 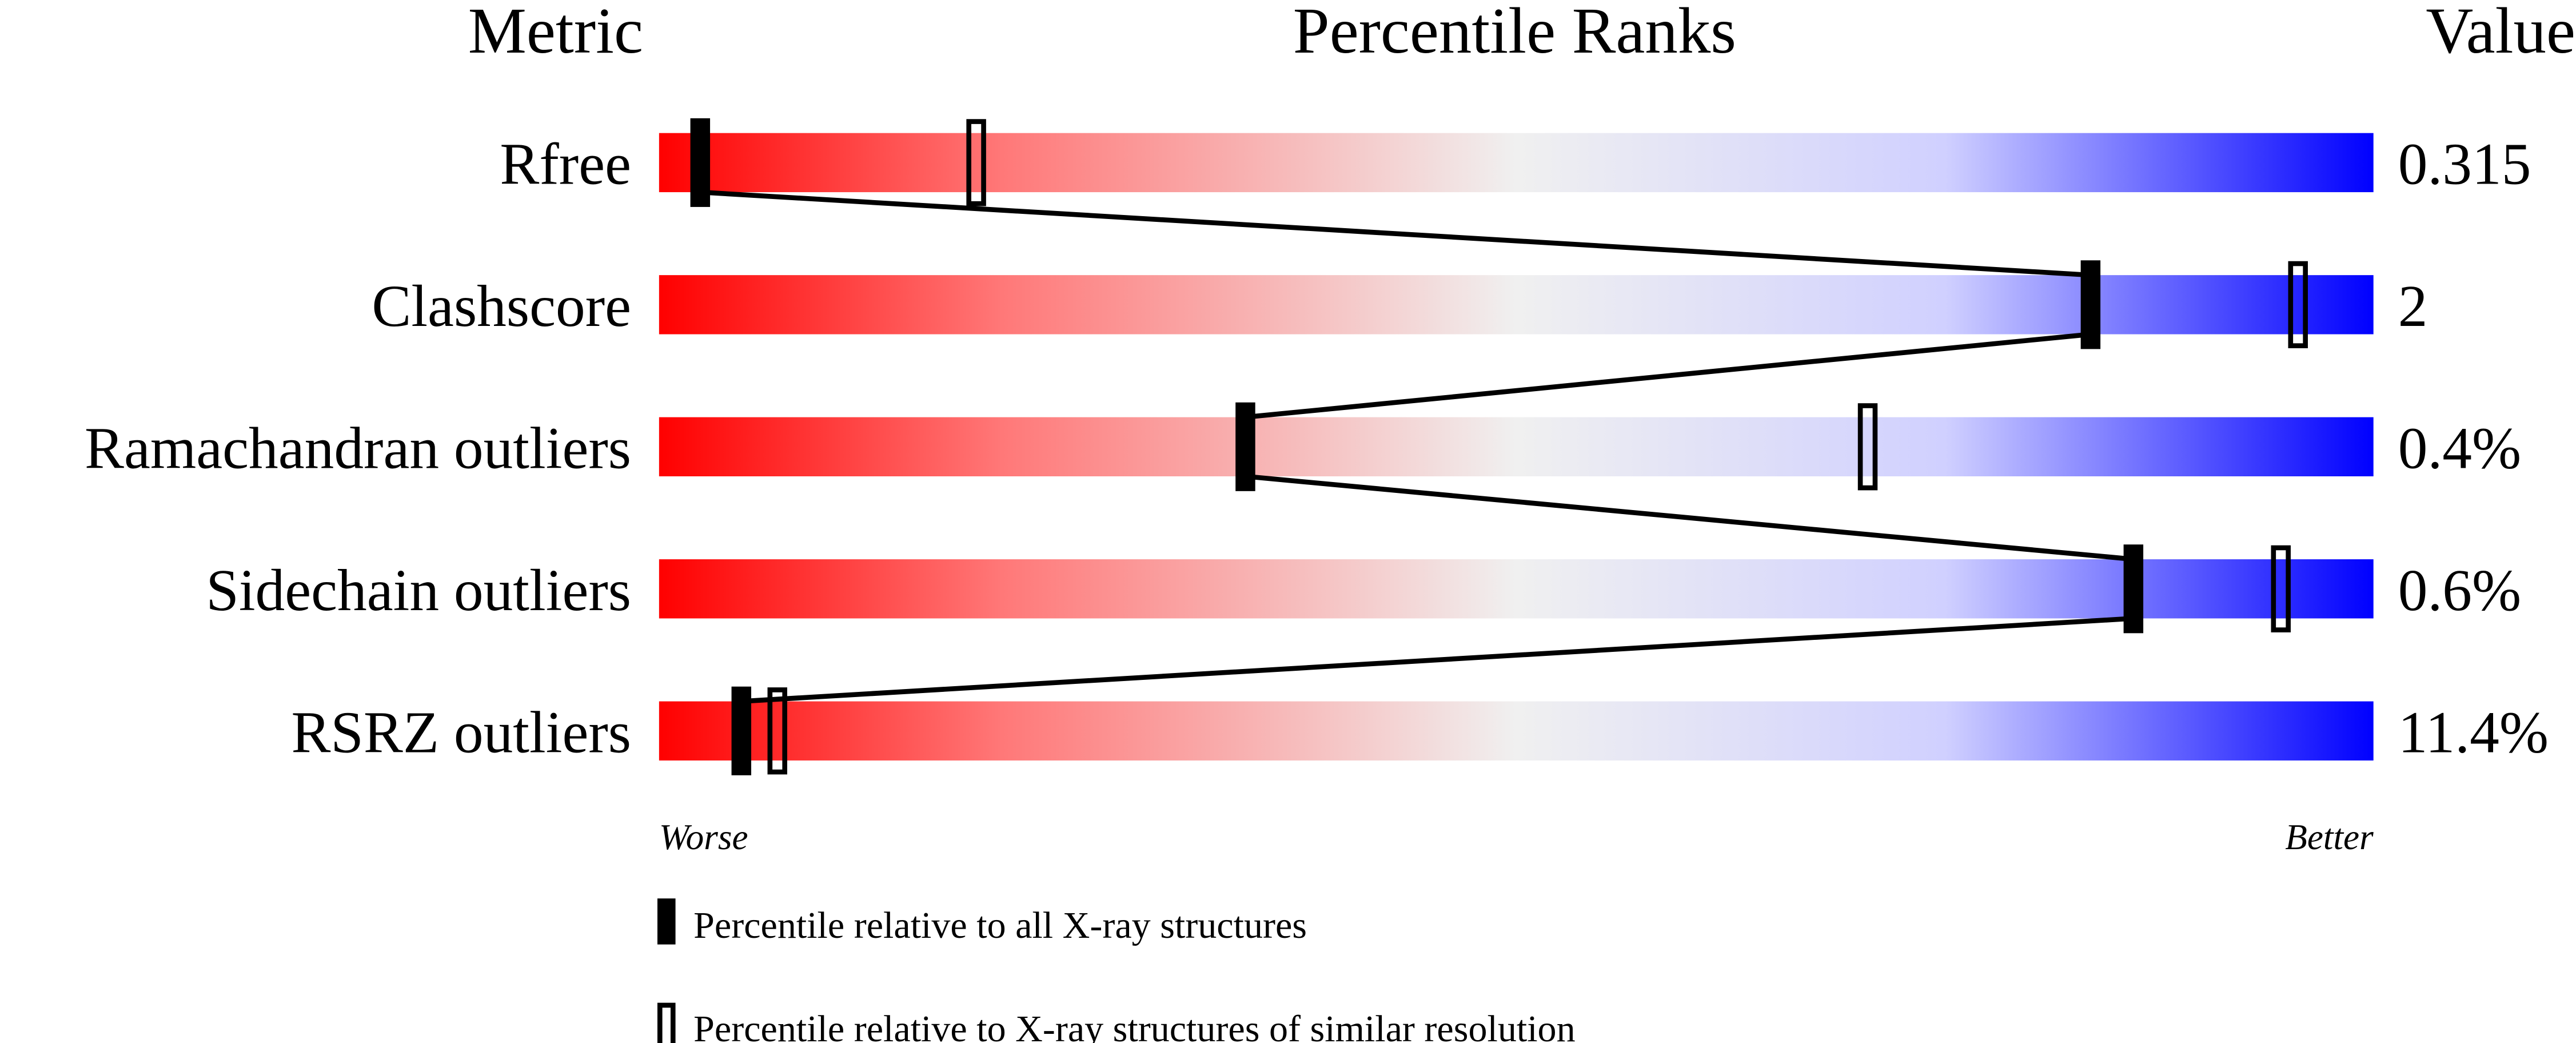 What do you see at coordinates (2501, 33) in the screenshot?
I see `header-value: Value` at bounding box center [2501, 33].